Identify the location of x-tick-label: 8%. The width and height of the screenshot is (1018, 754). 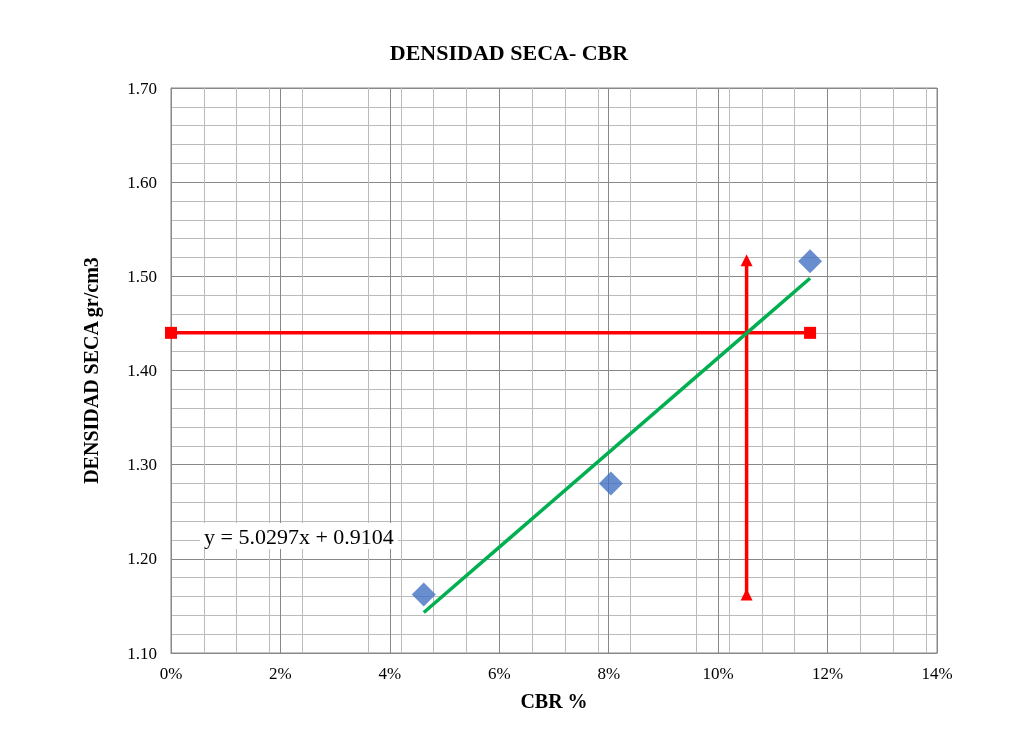
(609, 673).